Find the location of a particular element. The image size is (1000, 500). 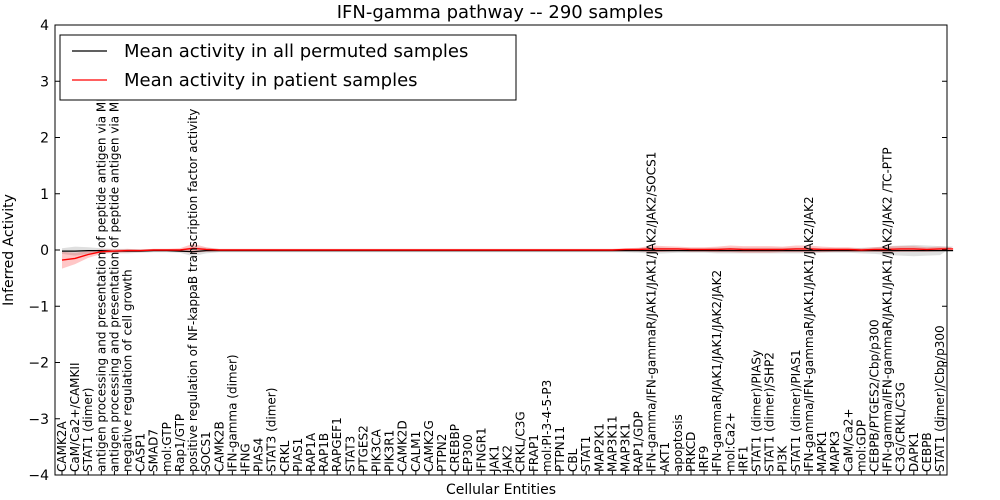

x-tick-label: Rap1/GTP is located at coordinates (180, 443).